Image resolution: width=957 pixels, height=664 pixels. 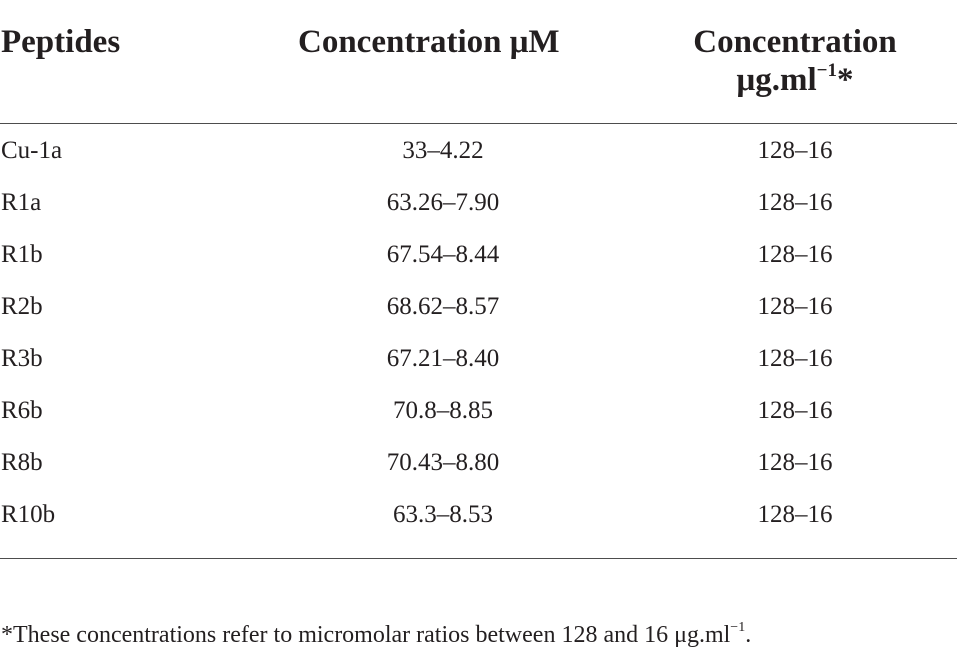 I want to click on table-row: Cu-1a 33–4.22 128–16, so click(x=478, y=151).